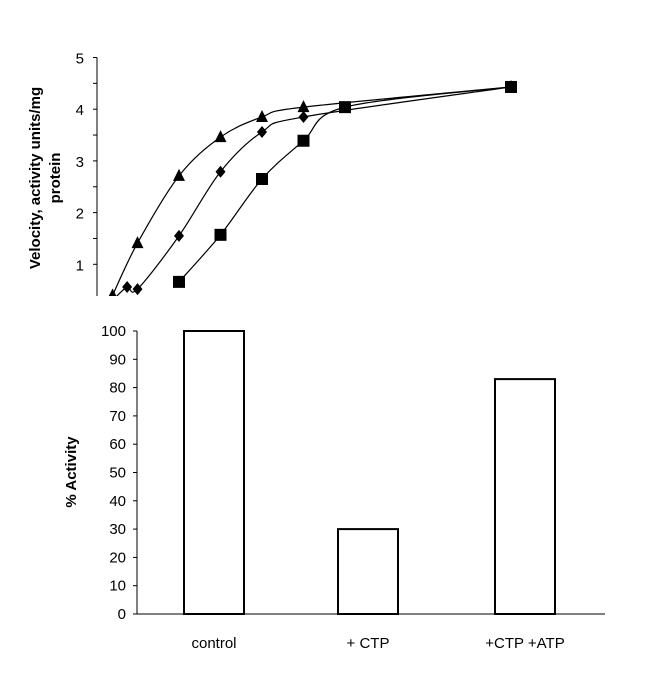 The image size is (646, 676). What do you see at coordinates (35, 178) in the screenshot?
I see `y-axis-label-line1: Velocity, activity units/mg` at bounding box center [35, 178].